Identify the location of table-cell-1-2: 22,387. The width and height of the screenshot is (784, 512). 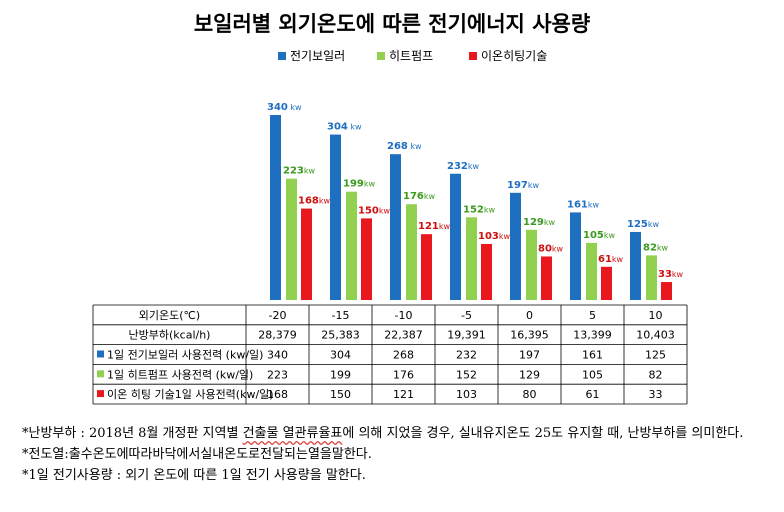
(403, 335).